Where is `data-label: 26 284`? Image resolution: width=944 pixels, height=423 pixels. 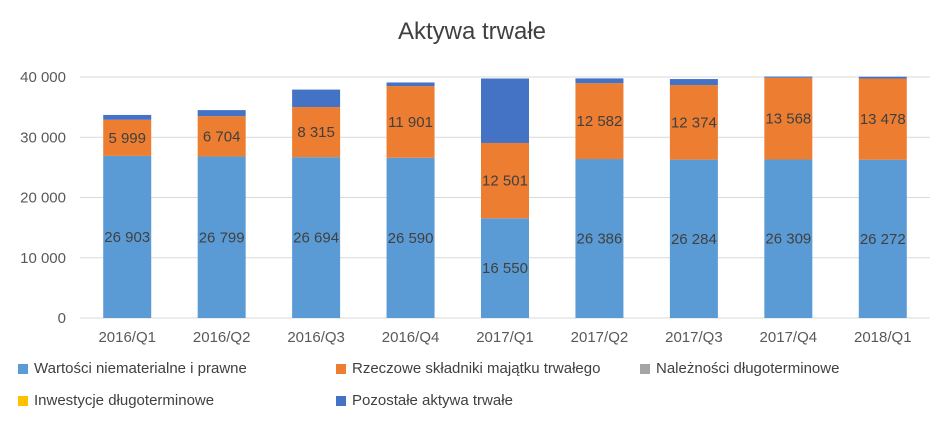
data-label: 26 284 is located at coordinates (694, 239).